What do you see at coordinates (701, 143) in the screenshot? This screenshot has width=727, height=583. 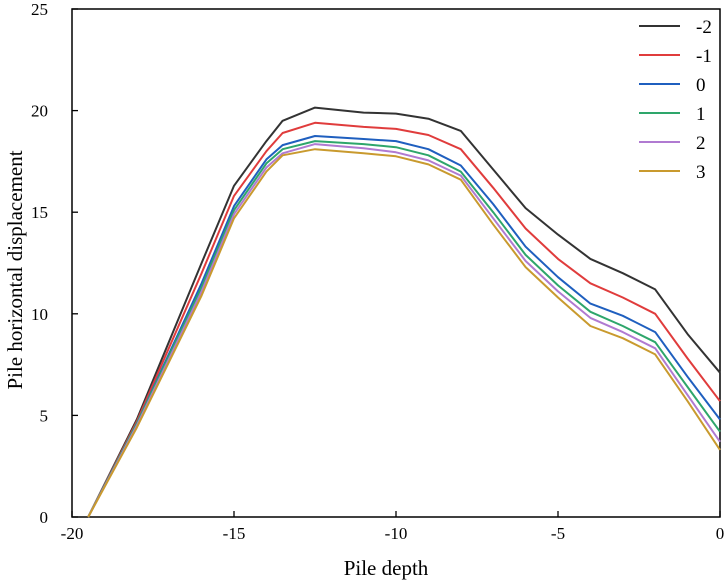 I see `legend-label-2: 2` at bounding box center [701, 143].